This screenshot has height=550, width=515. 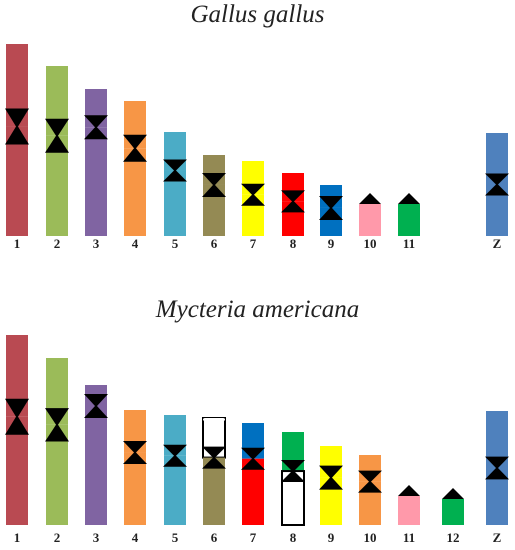 What do you see at coordinates (370, 537) in the screenshot?
I see `chromosome-label: 10` at bounding box center [370, 537].